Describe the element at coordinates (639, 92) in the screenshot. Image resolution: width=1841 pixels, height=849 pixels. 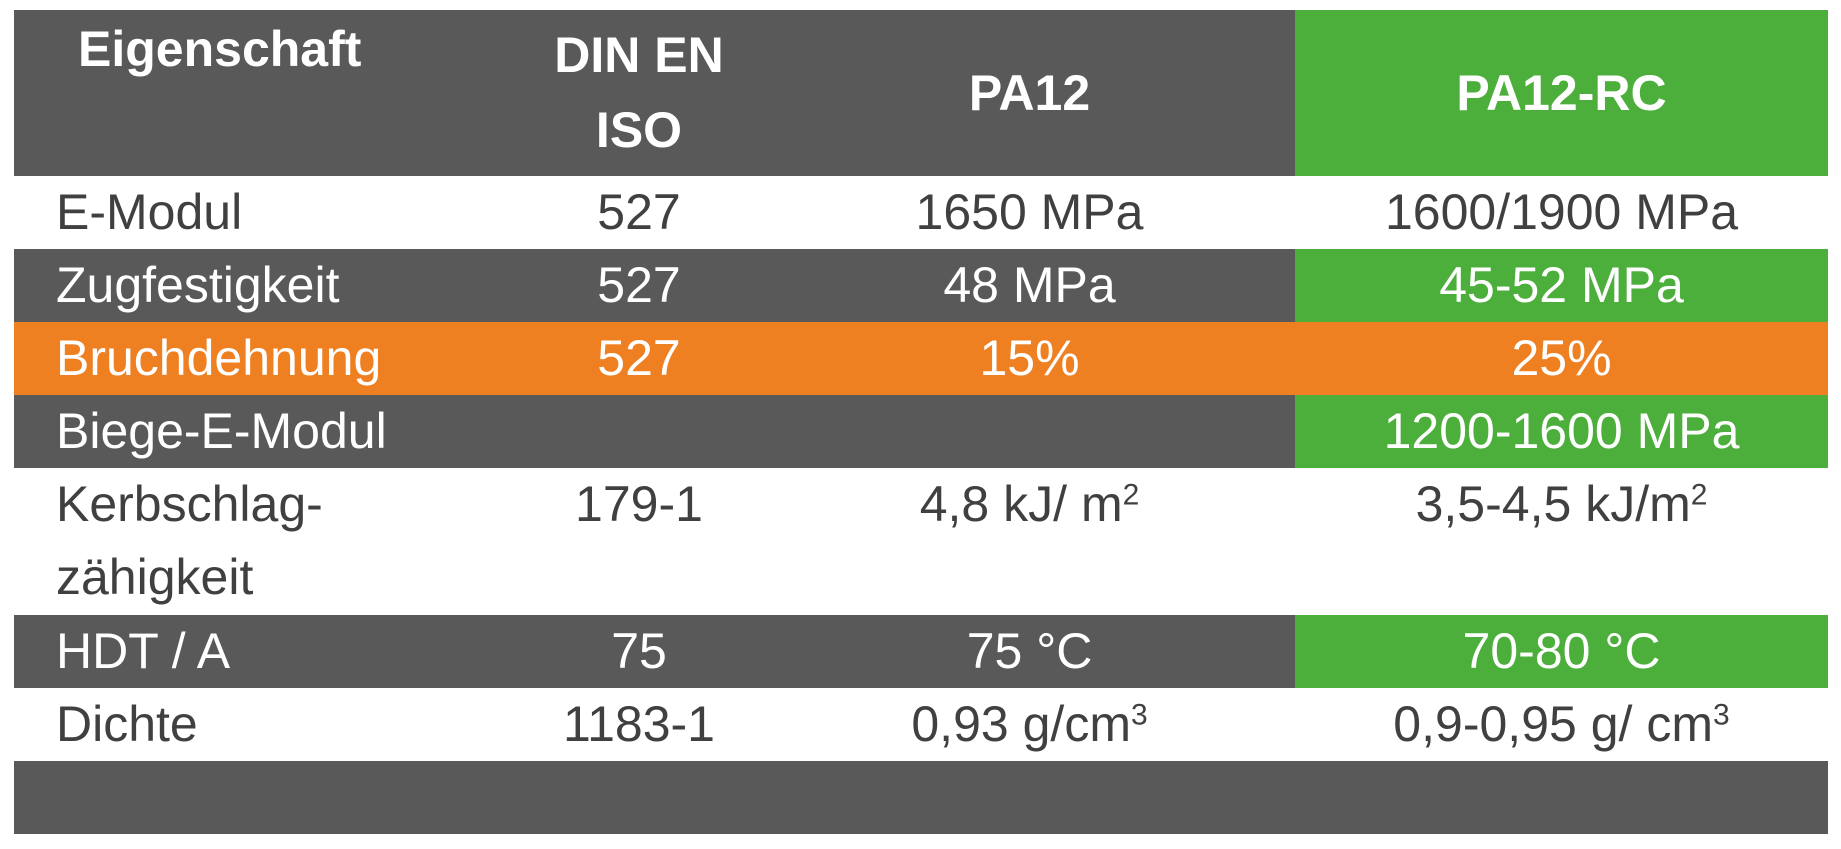
I see `header-din-en-iso: DIN EN ISO` at that location.